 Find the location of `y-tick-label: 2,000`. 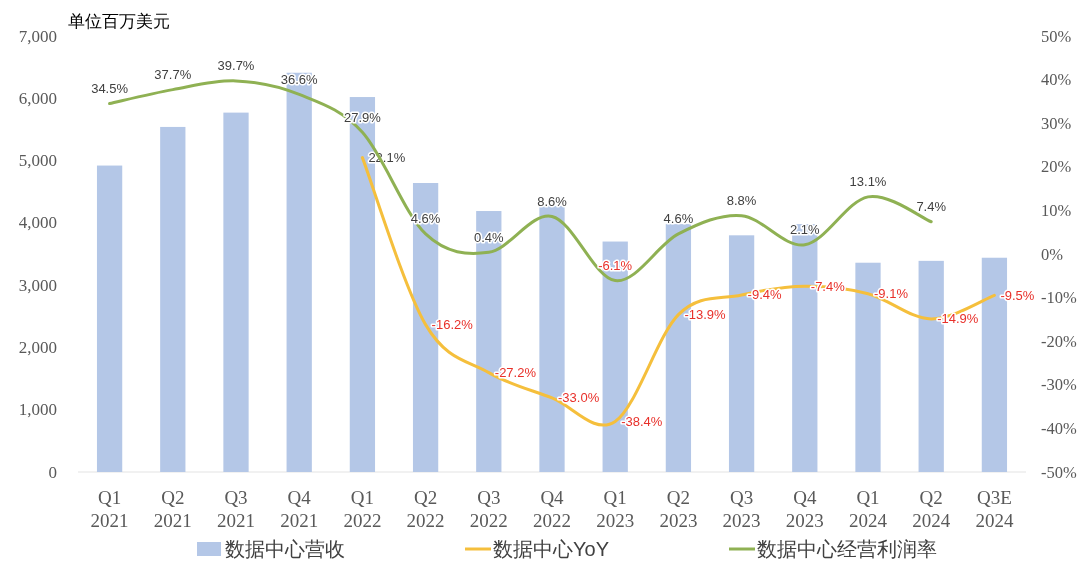

y-tick-label: 2,000 is located at coordinates (37, 347).